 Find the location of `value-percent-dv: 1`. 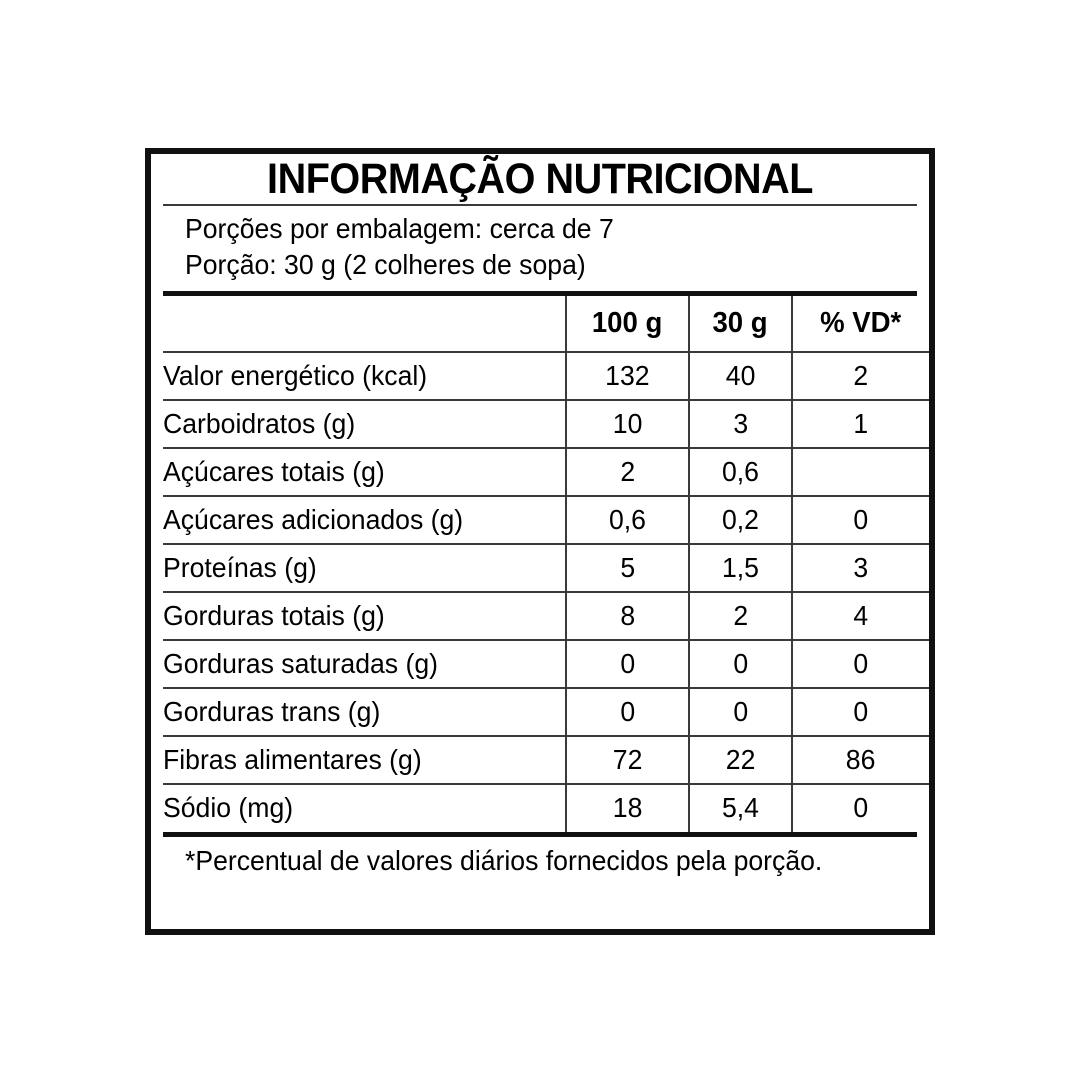

value-percent-dv: 1 is located at coordinates (860, 424).